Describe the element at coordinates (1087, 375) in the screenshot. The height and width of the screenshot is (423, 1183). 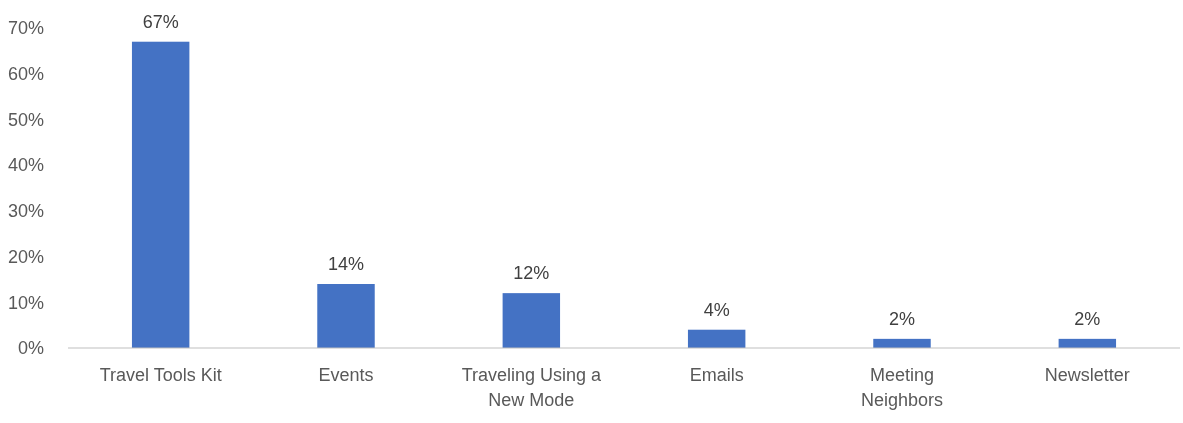
I see `x-tick-label: Newsletter` at that location.